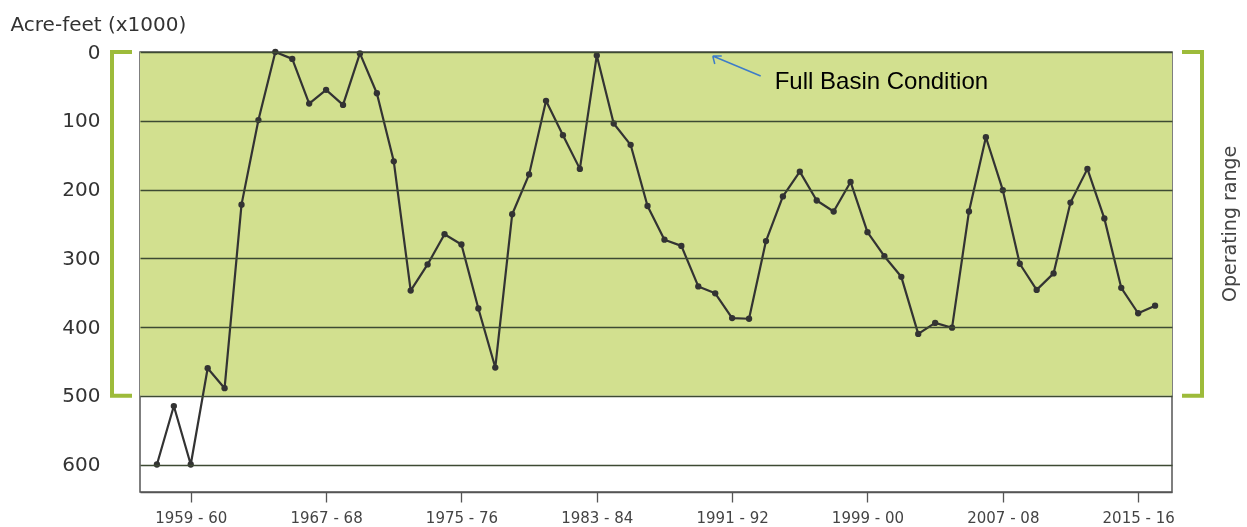  What do you see at coordinates (81, 464) in the screenshot?
I see `y-tick-label: 600` at bounding box center [81, 464].